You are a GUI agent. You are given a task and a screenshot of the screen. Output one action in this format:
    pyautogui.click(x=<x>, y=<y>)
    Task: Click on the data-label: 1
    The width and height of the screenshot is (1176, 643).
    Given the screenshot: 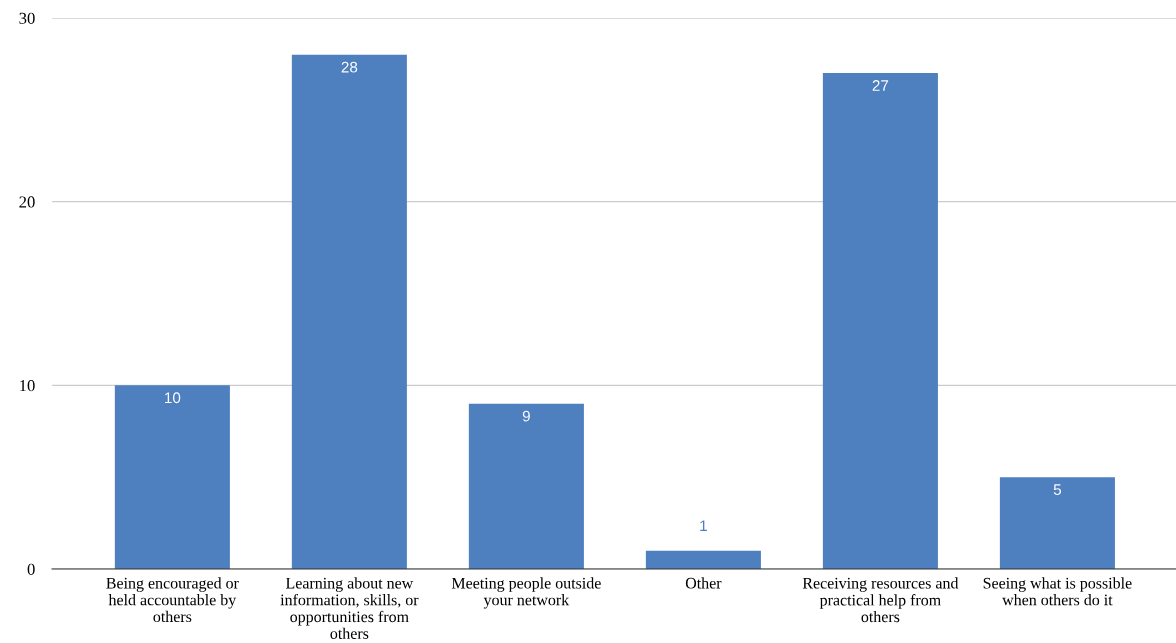 What is the action you would take?
    pyautogui.click(x=703, y=525)
    